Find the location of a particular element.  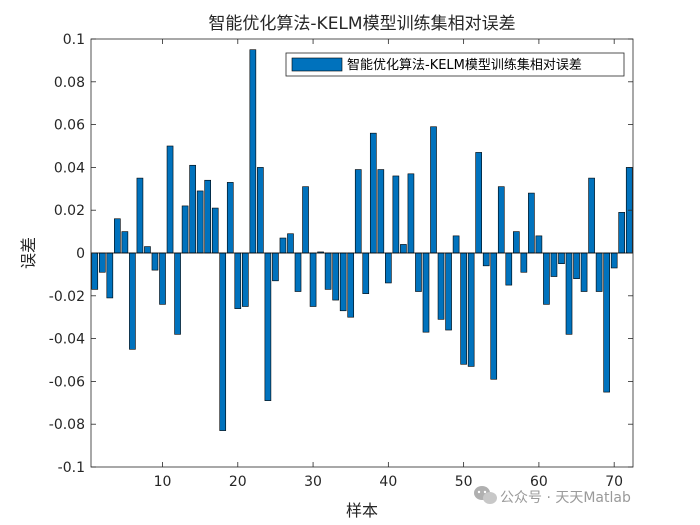

x-tick-label: 50 is located at coordinates (464, 482).